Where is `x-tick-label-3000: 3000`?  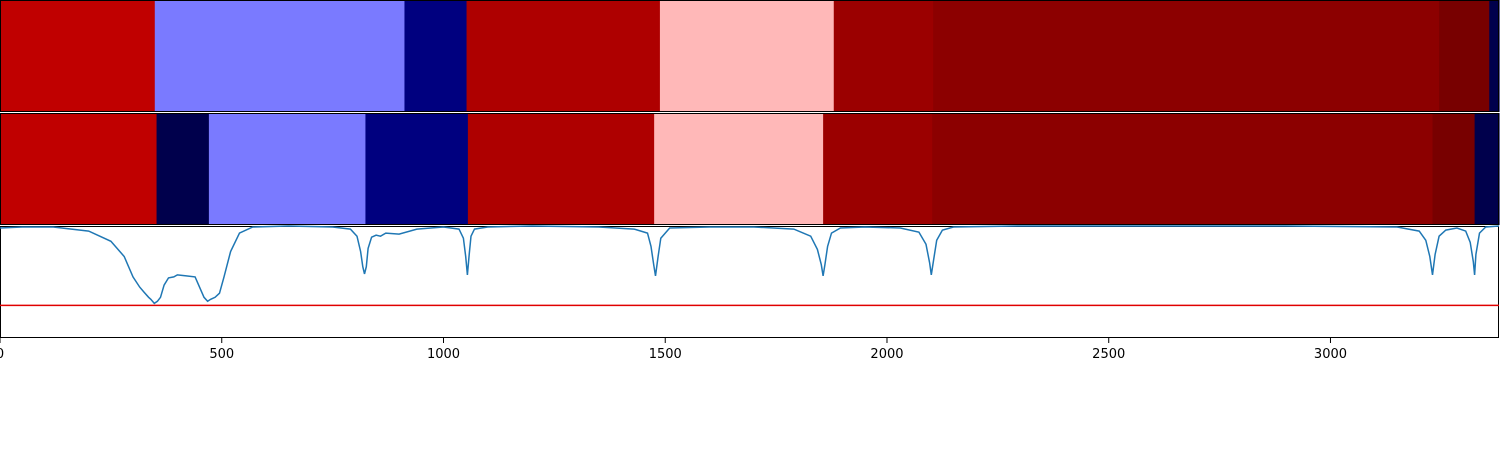 x-tick-label-3000: 3000 is located at coordinates (1330, 354).